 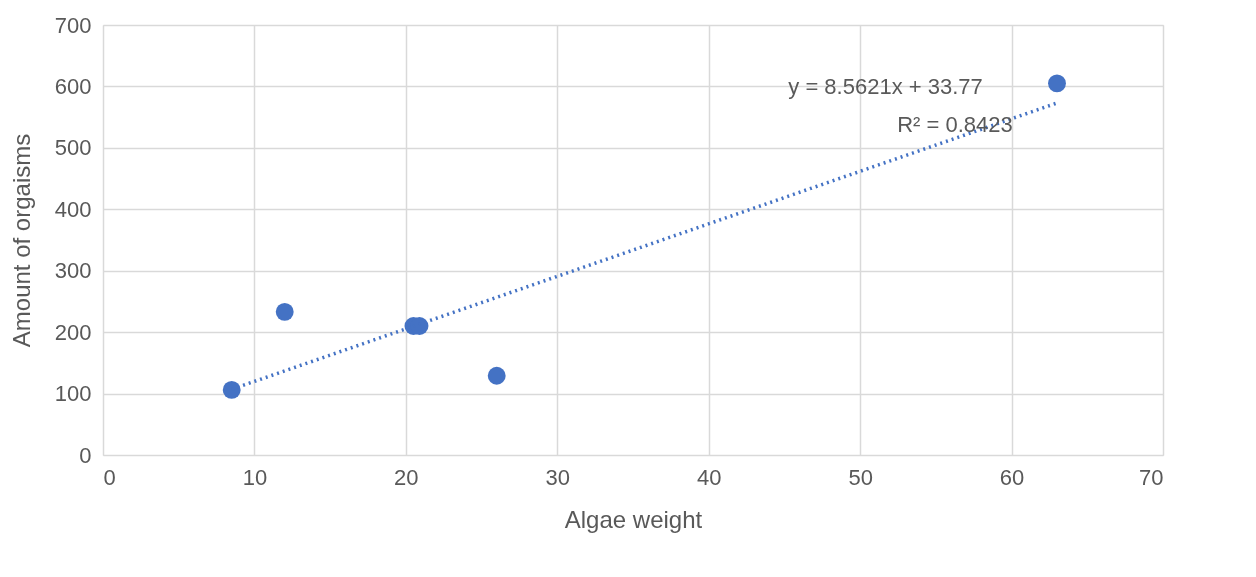 What do you see at coordinates (73, 25) in the screenshot?
I see `y-tick-label: 700` at bounding box center [73, 25].